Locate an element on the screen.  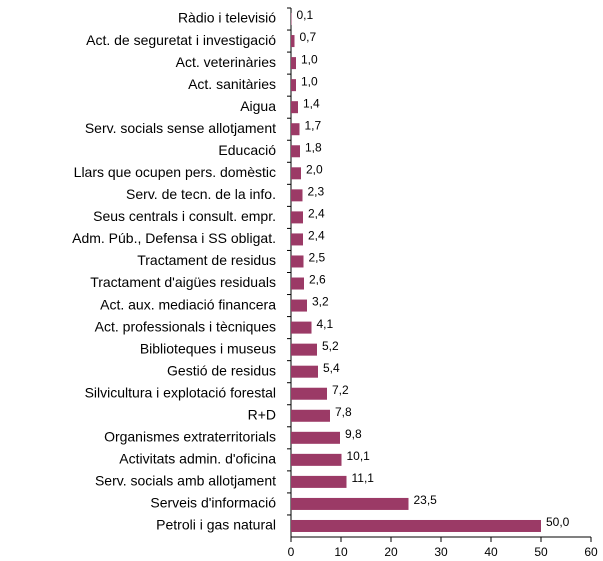
category-label: Gestió de residus is located at coordinates (221, 370).